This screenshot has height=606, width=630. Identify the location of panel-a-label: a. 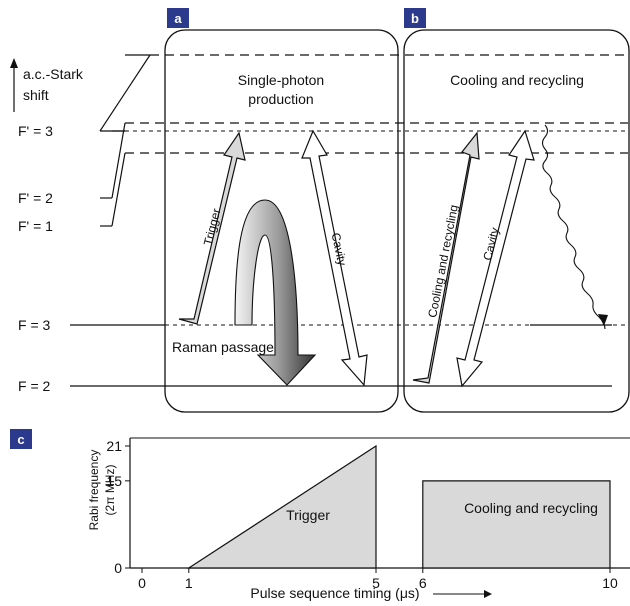
(178, 18).